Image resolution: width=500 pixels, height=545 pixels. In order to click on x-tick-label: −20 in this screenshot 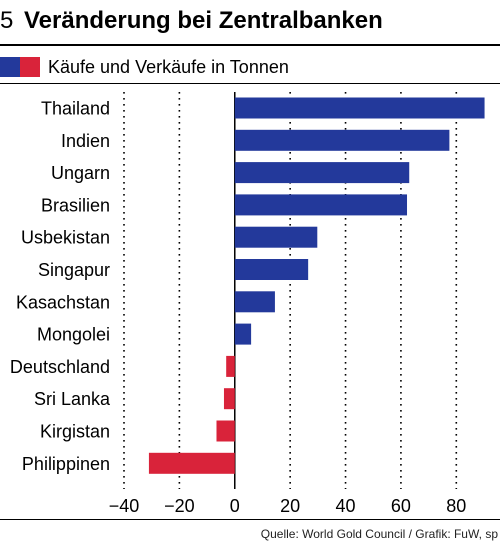, I will do `click(179, 506)`.